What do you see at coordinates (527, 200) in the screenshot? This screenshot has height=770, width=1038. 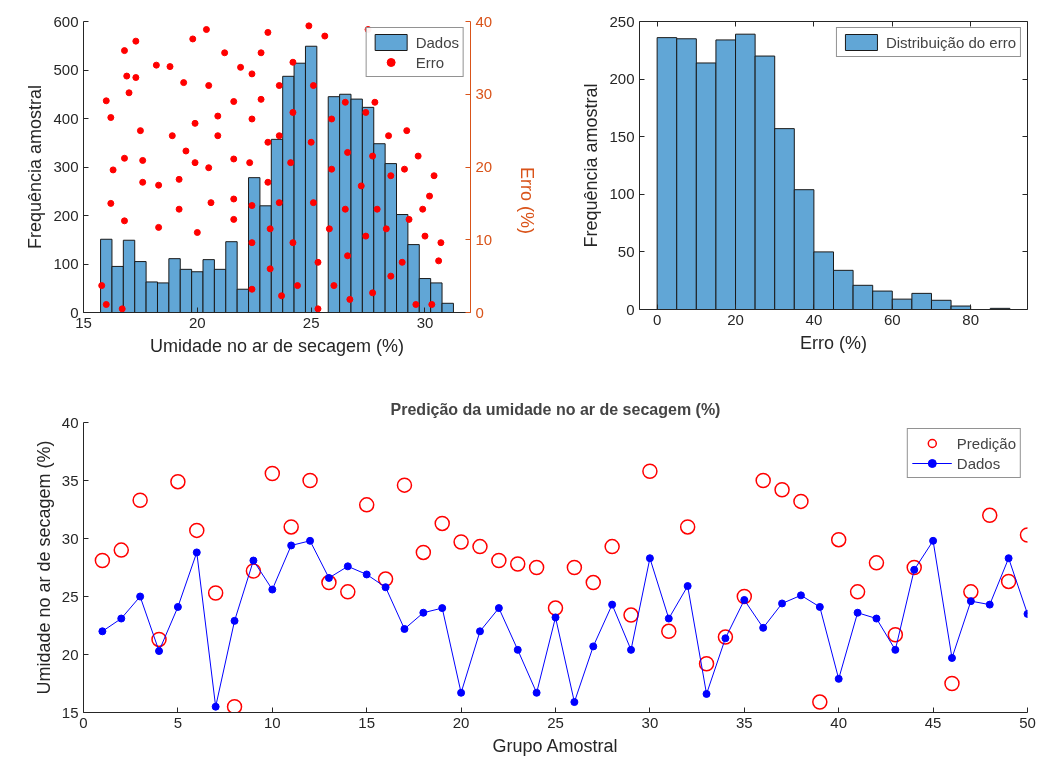 I see `y2-axis-title: Erro (%)` at bounding box center [527, 200].